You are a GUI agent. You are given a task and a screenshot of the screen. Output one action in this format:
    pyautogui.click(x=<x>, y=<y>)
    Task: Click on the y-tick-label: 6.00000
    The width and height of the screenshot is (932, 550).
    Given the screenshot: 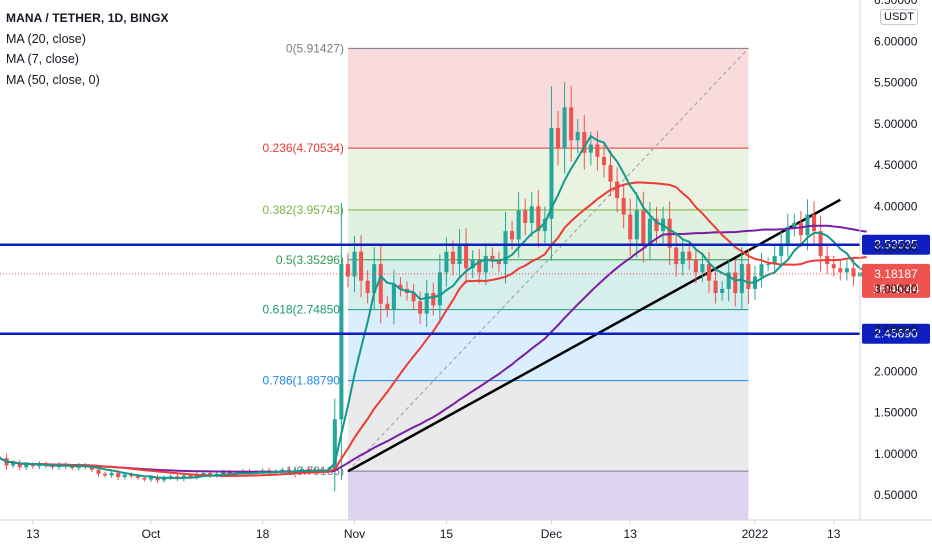 What is the action you would take?
    pyautogui.click(x=896, y=41)
    